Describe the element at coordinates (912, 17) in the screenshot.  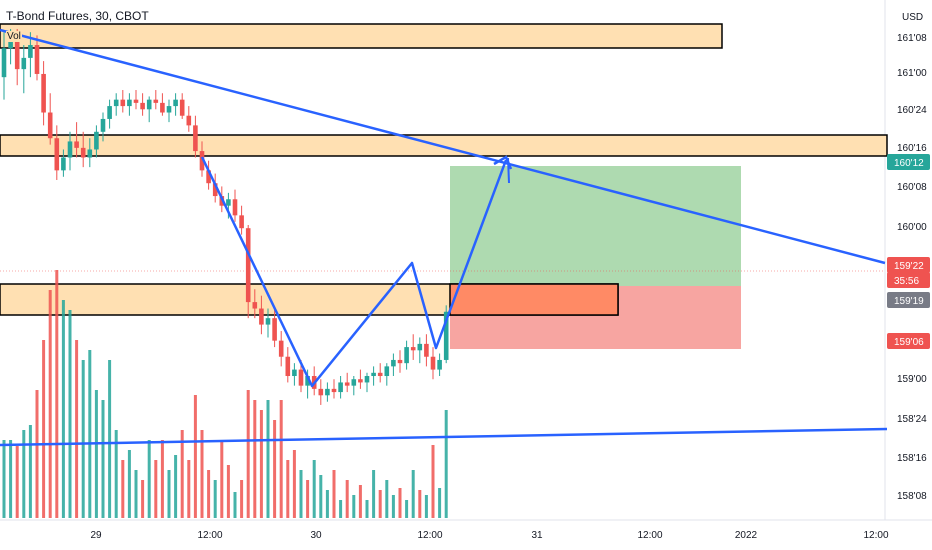
I see `currency-label: USD` at that location.